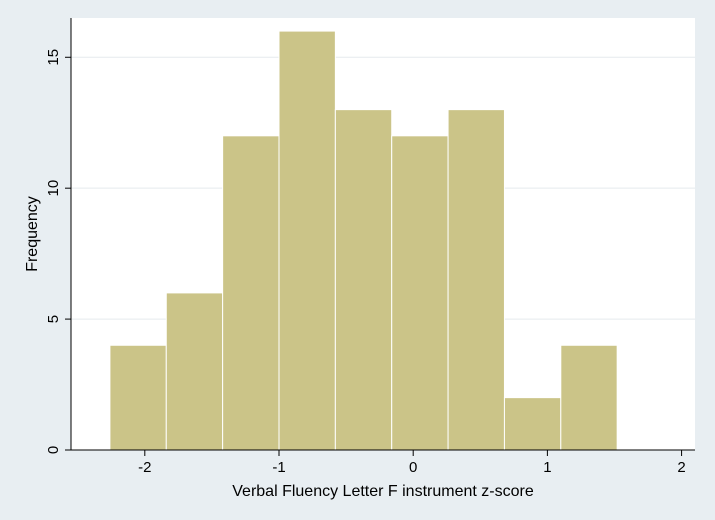  I want to click on y-tick-label: 15, so click(53, 57).